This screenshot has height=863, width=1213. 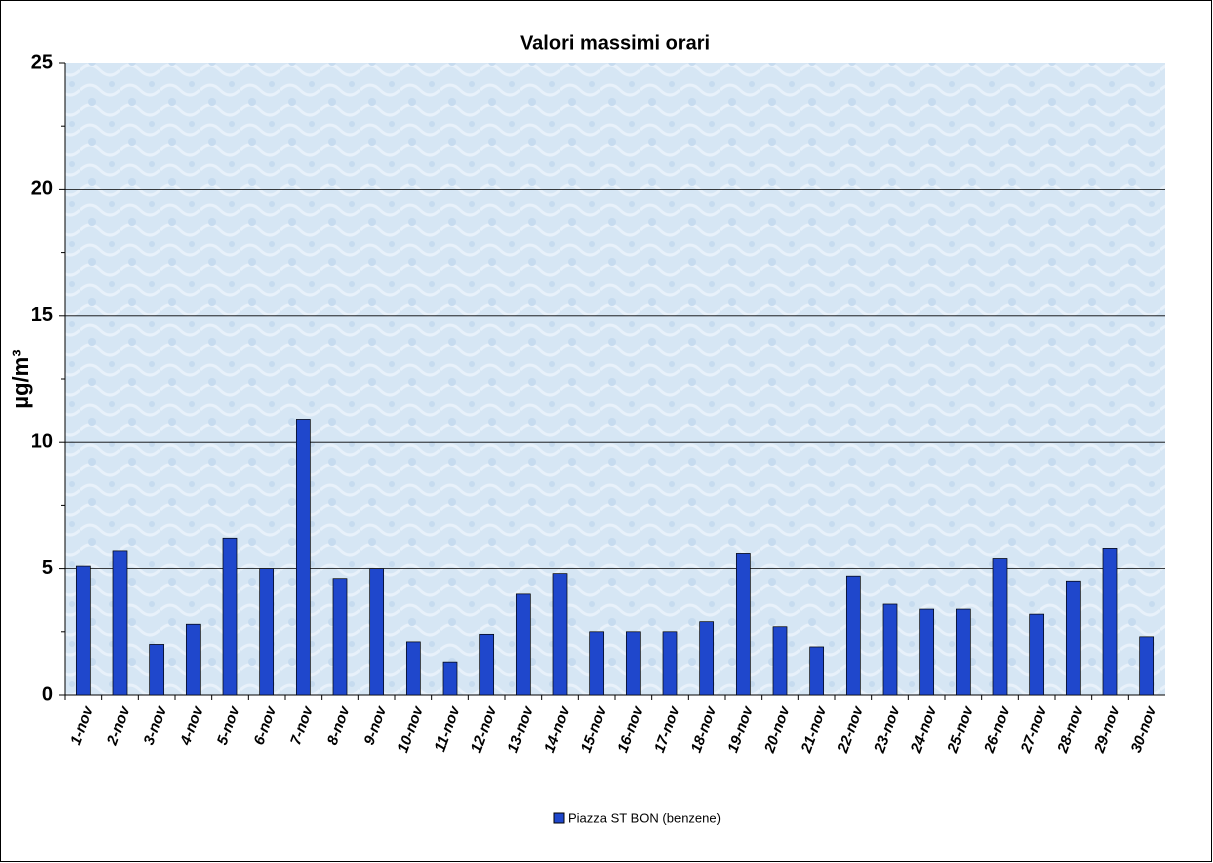 I want to click on y-axis-label: µg/m³, so click(x=20, y=378).